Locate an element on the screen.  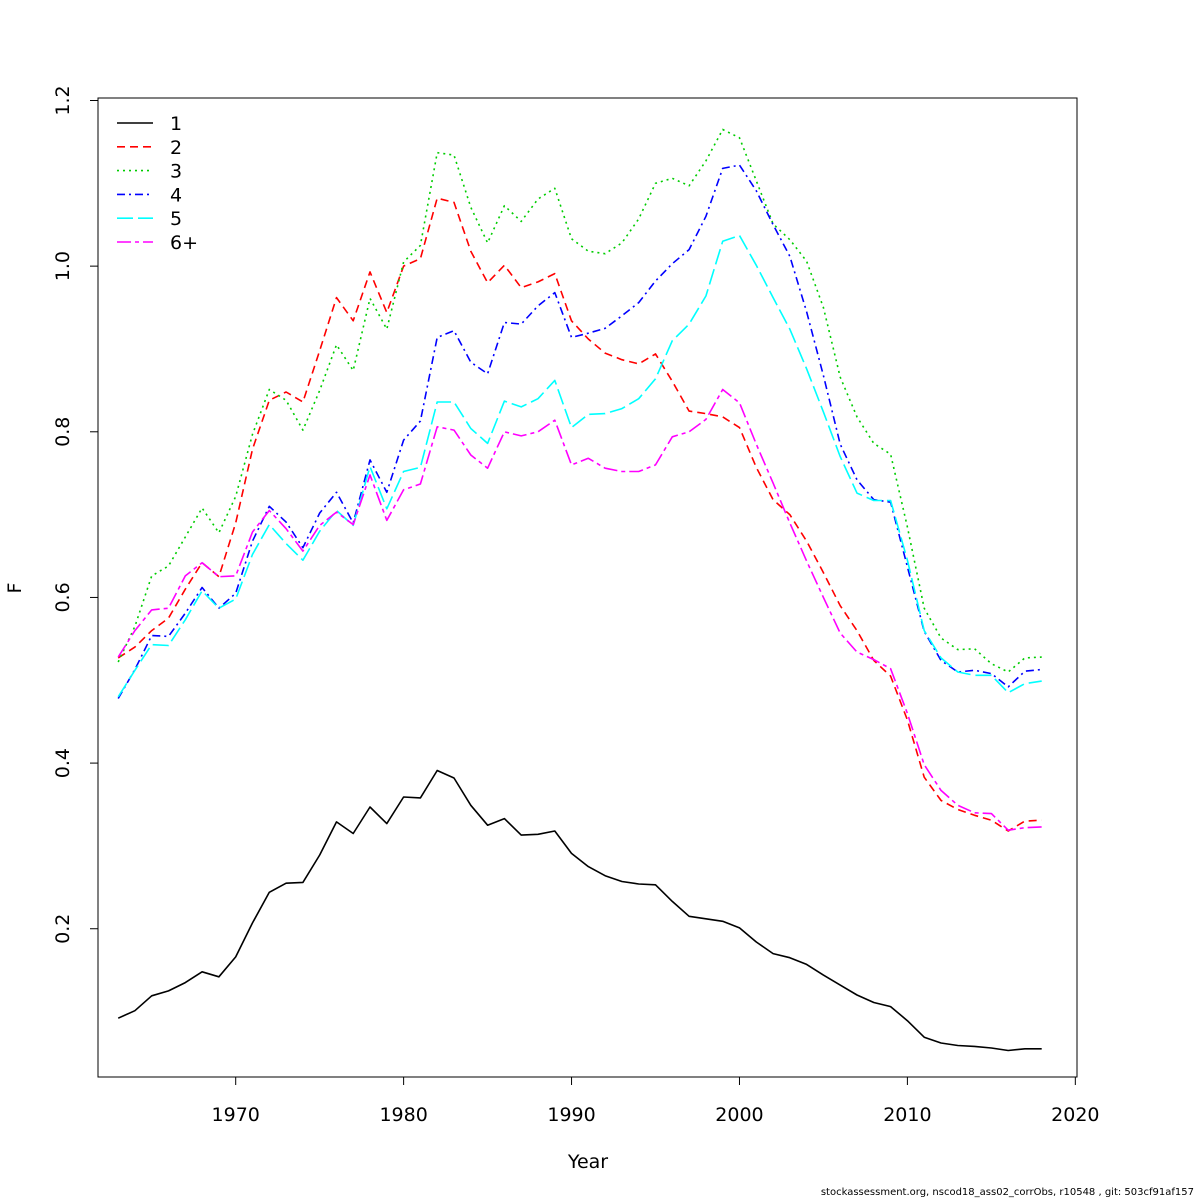
x-axis-title: Year is located at coordinates (587, 1162).